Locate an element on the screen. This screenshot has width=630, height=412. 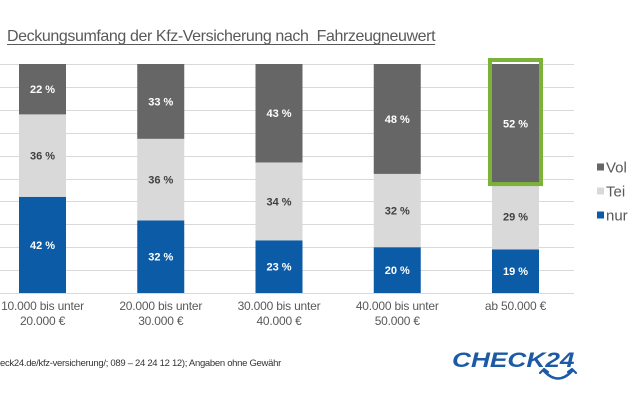
x-tick-label: ab 50.000 € is located at coordinates (516, 306).